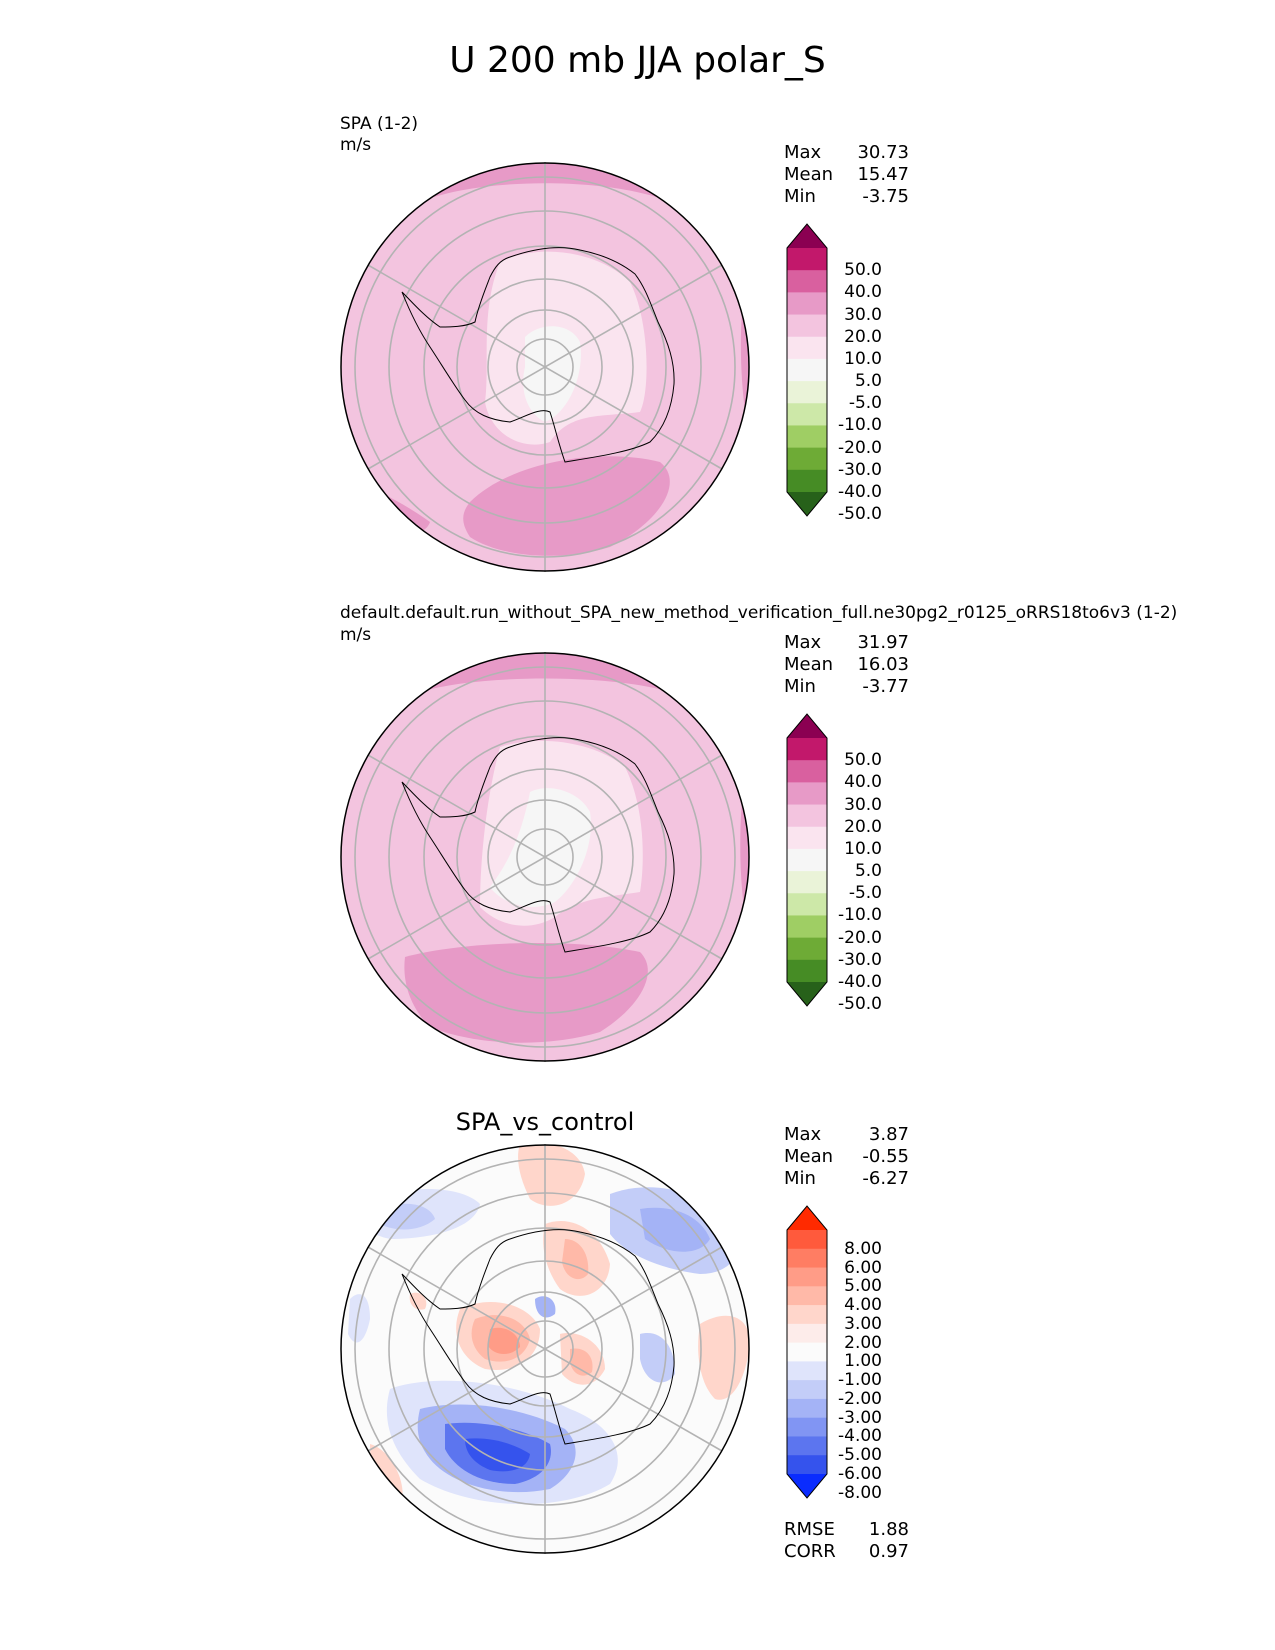 The height and width of the screenshot is (1650, 1275). I want to click on colorbar-tick-label: 5.00, so click(863, 1286).